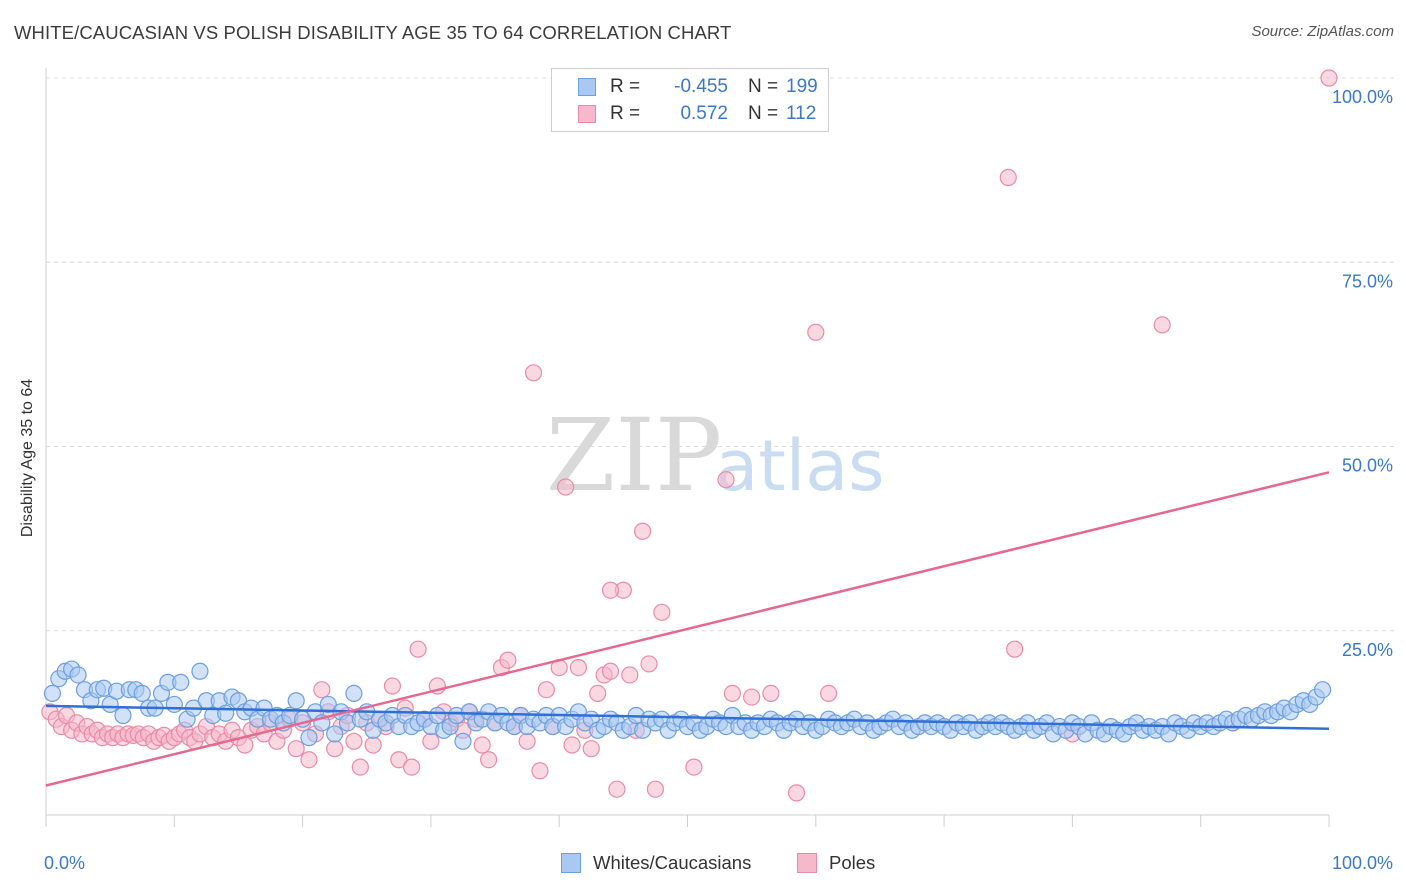 The image size is (1406, 892). Describe the element at coordinates (701, 86) in the screenshot. I see `legend-r-value: -0.455` at that location.